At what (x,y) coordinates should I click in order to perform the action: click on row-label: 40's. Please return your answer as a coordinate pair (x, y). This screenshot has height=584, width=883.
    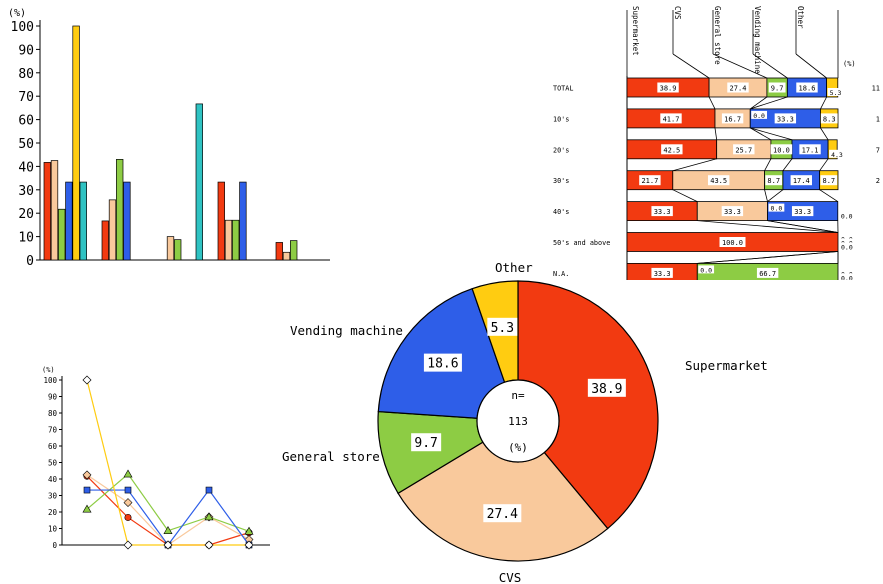
    Looking at the image, I should click on (561, 212).